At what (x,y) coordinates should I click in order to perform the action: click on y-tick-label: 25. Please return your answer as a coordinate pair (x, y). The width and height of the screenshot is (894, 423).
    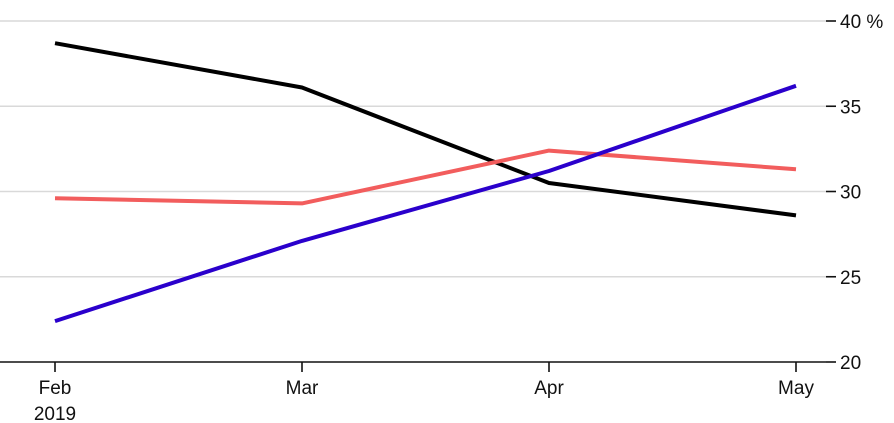
    Looking at the image, I should click on (850, 278).